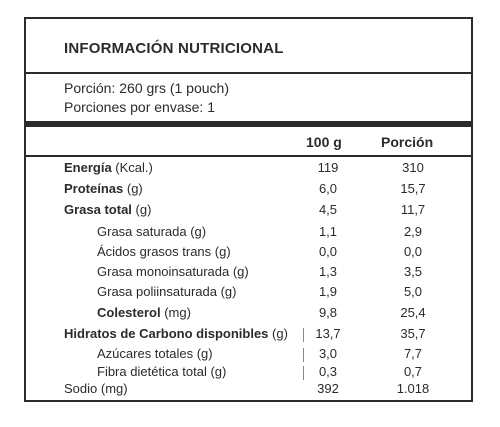 The image size is (500, 427). I want to click on nutrient-row-sodio: Sodio (mg) 392 1.018, so click(250, 390).